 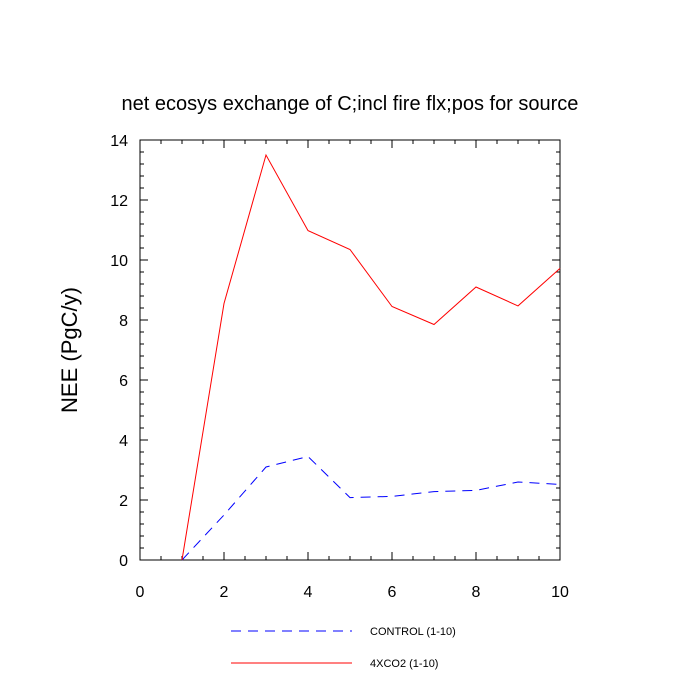 I want to click on x-tick-label: 4, so click(x=308, y=592).